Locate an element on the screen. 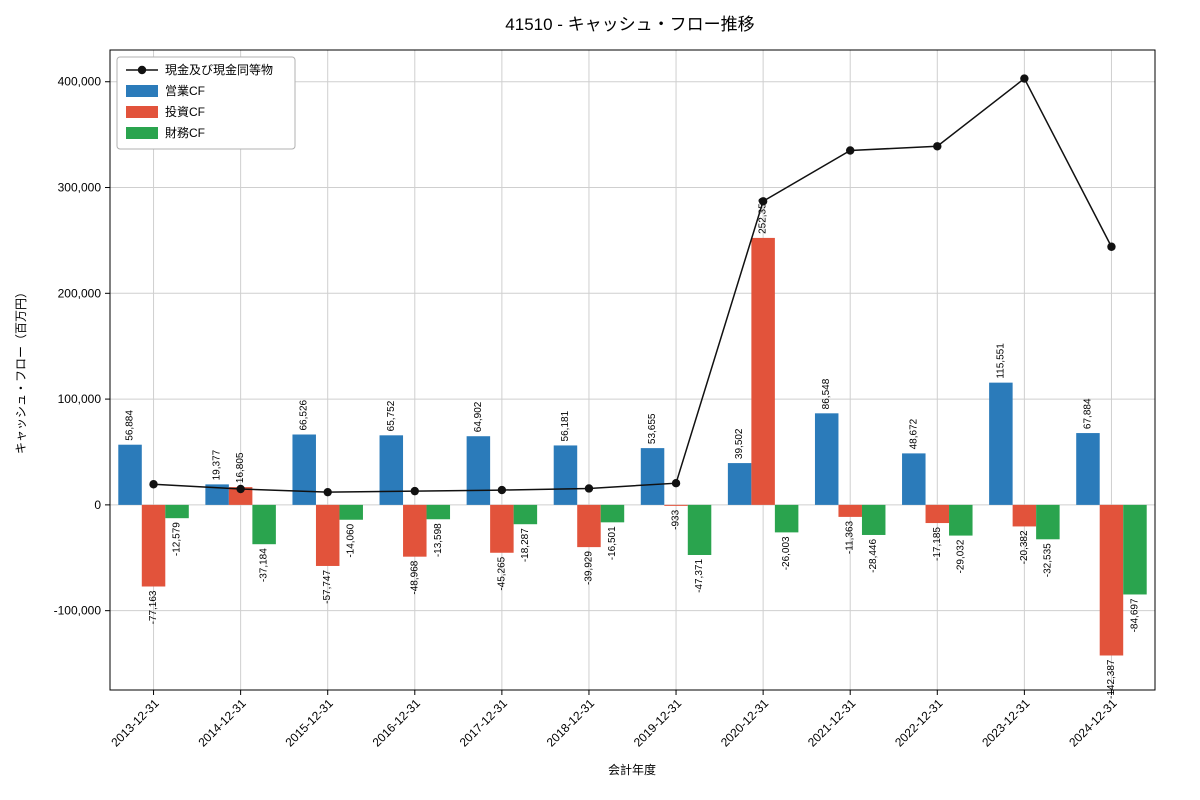 Image resolution: width=1200 pixels, height=800 pixels. bar-value-label: -57,747 is located at coordinates (327, 587).